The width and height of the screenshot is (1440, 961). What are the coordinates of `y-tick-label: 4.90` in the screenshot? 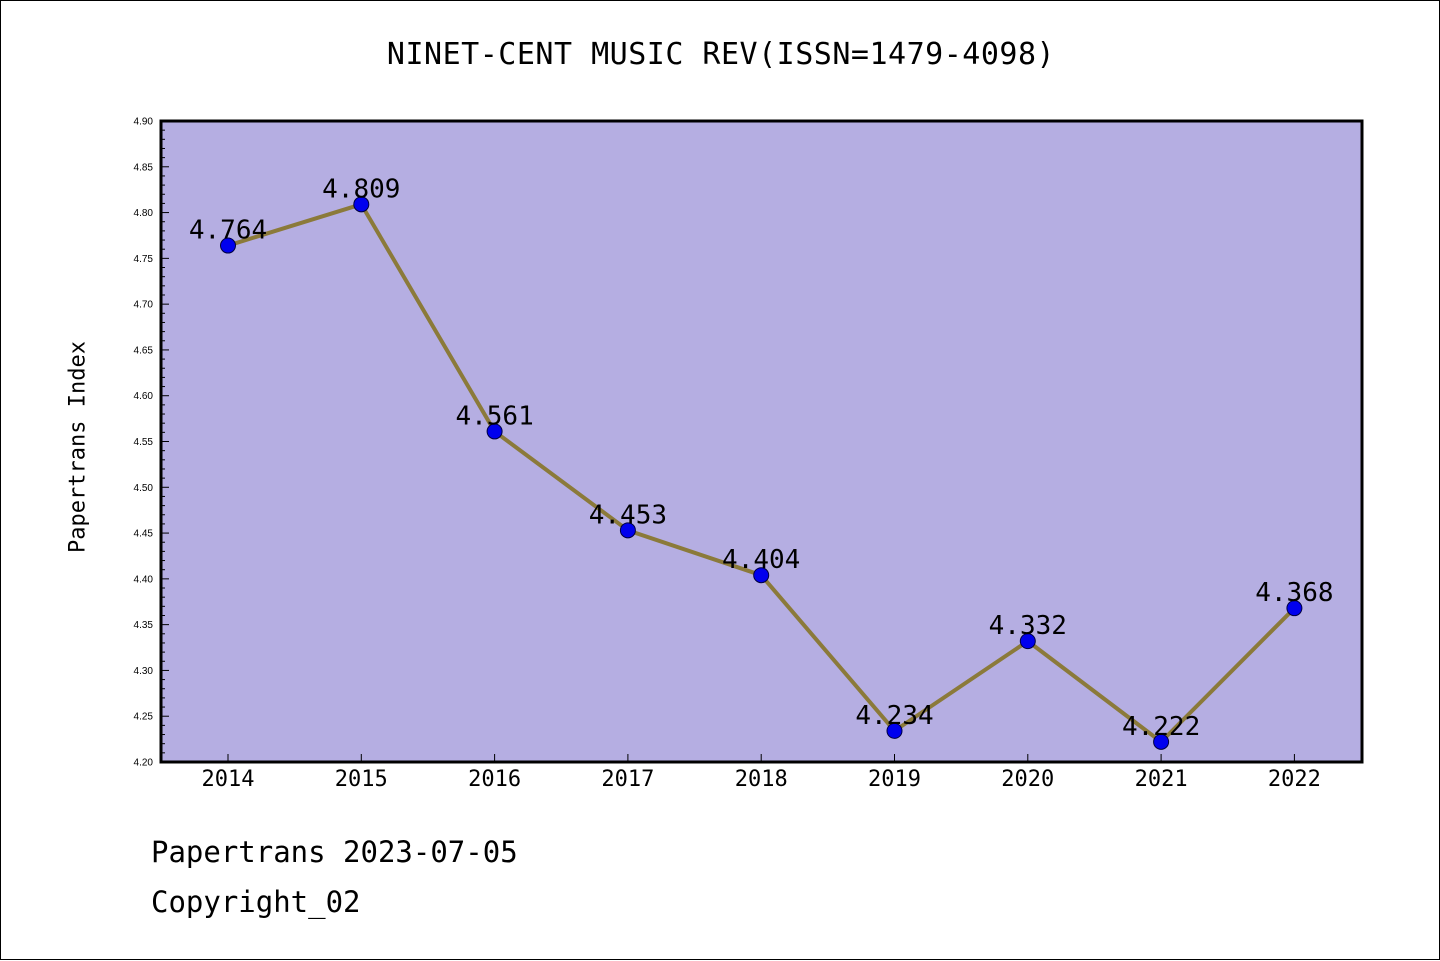 It's located at (144, 122).